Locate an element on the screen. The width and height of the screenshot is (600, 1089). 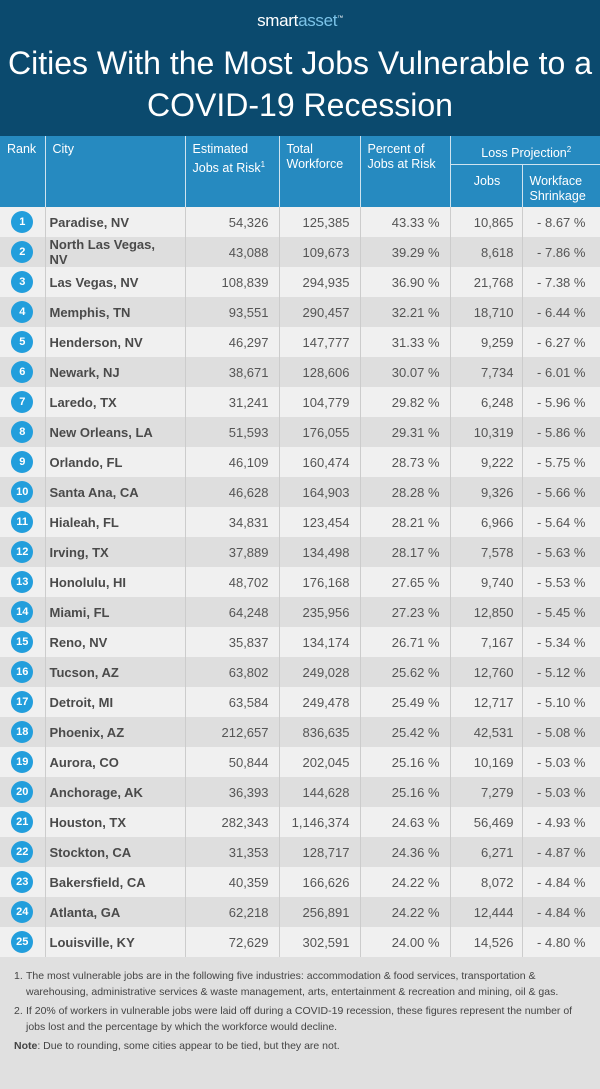
note-label: Note is located at coordinates (26, 1046).